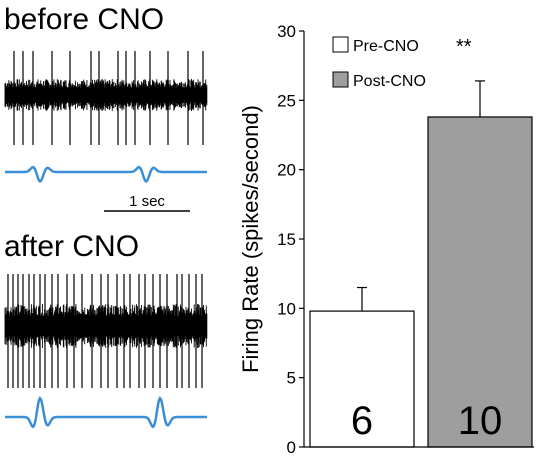 This screenshot has width=536, height=458. What do you see at coordinates (389, 81) in the screenshot?
I see `legend-label-post-cno: Post-CNO` at bounding box center [389, 81].